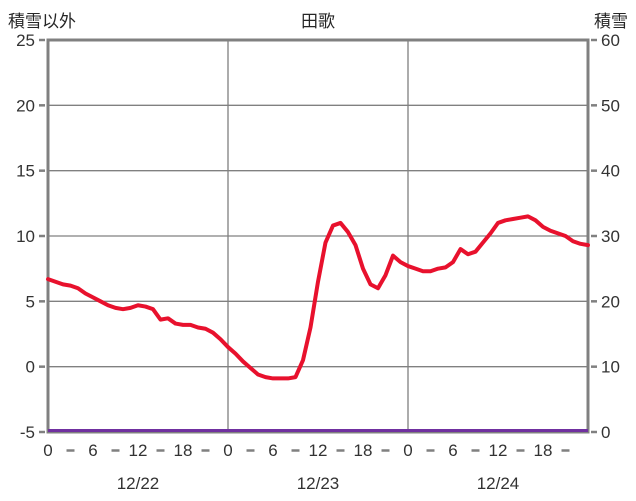  I want to click on date-label: 12/24, so click(498, 483).